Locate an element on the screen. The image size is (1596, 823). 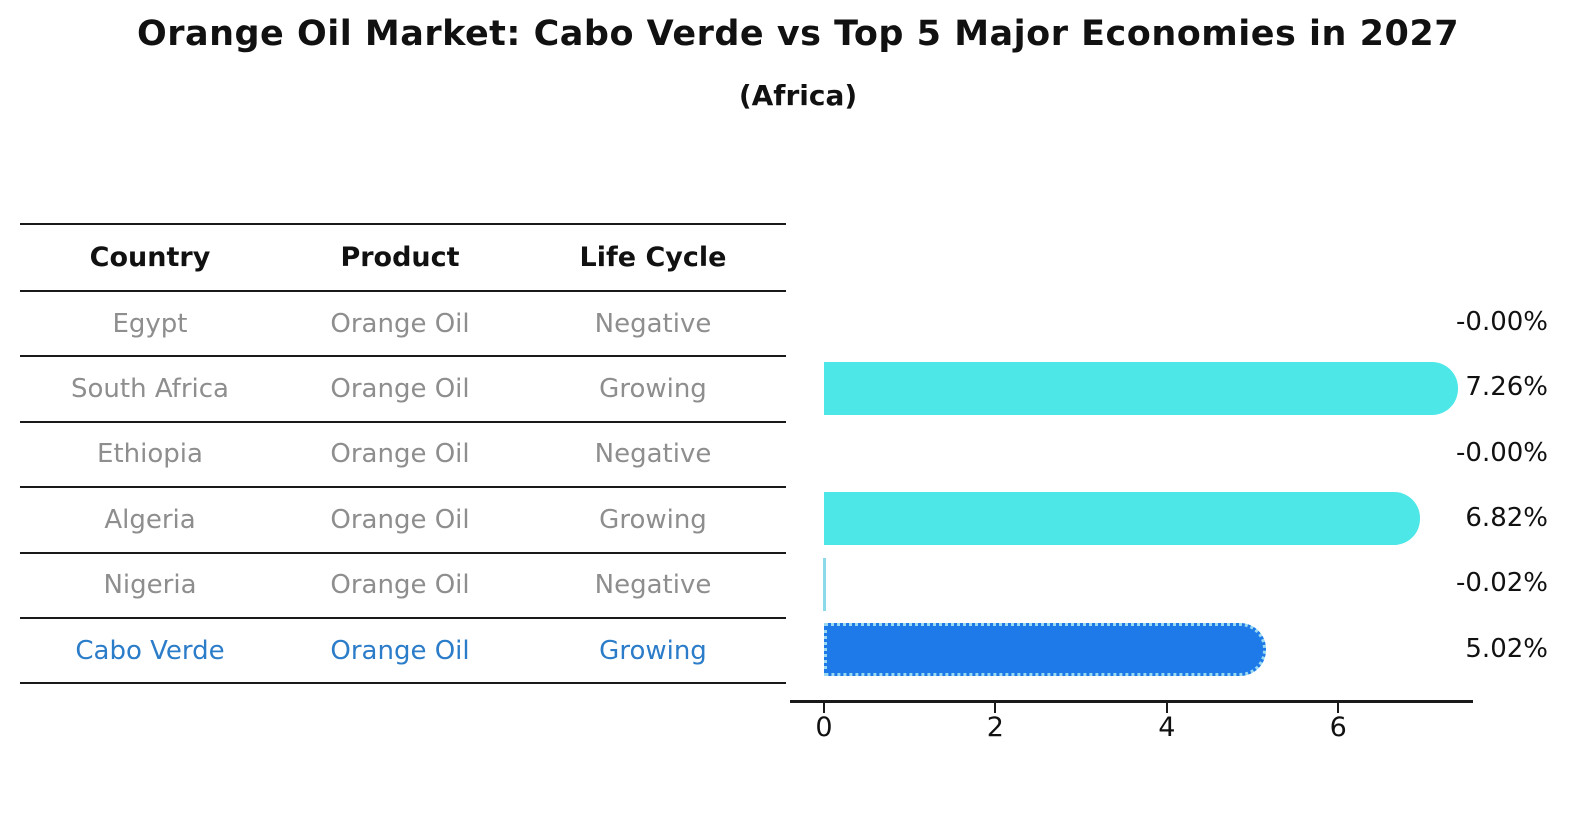
table-header-product: Product is located at coordinates (400, 257).